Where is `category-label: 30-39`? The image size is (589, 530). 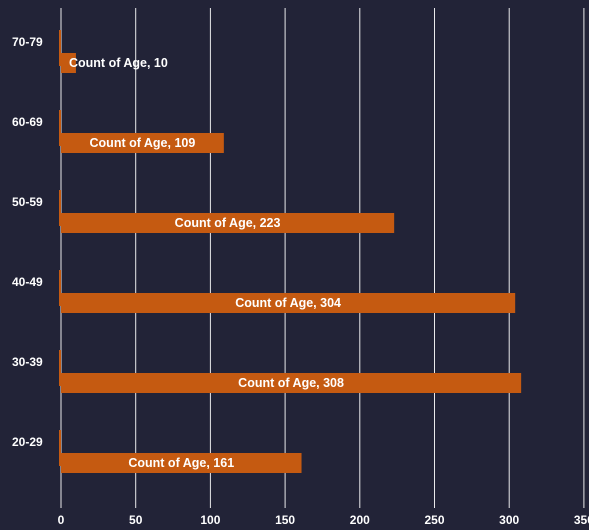 category-label: 30-39 is located at coordinates (27, 362).